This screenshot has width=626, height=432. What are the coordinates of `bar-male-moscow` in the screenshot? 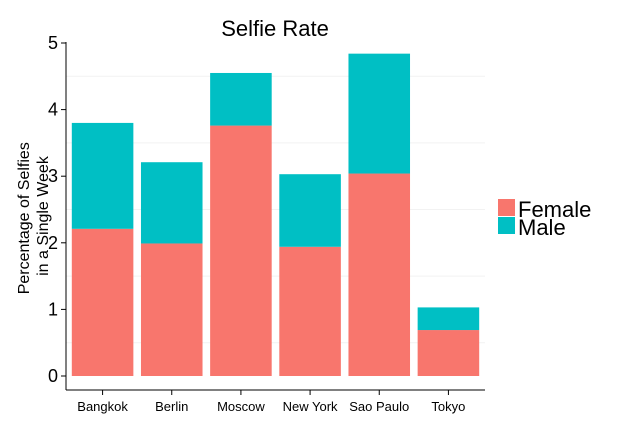 It's located at (241, 99).